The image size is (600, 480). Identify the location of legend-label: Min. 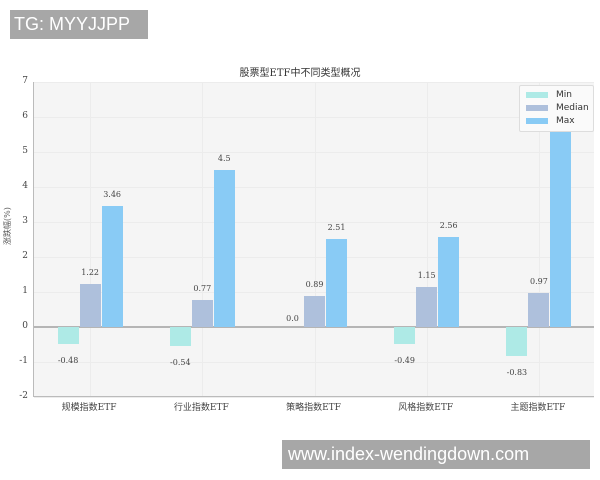
(564, 95).